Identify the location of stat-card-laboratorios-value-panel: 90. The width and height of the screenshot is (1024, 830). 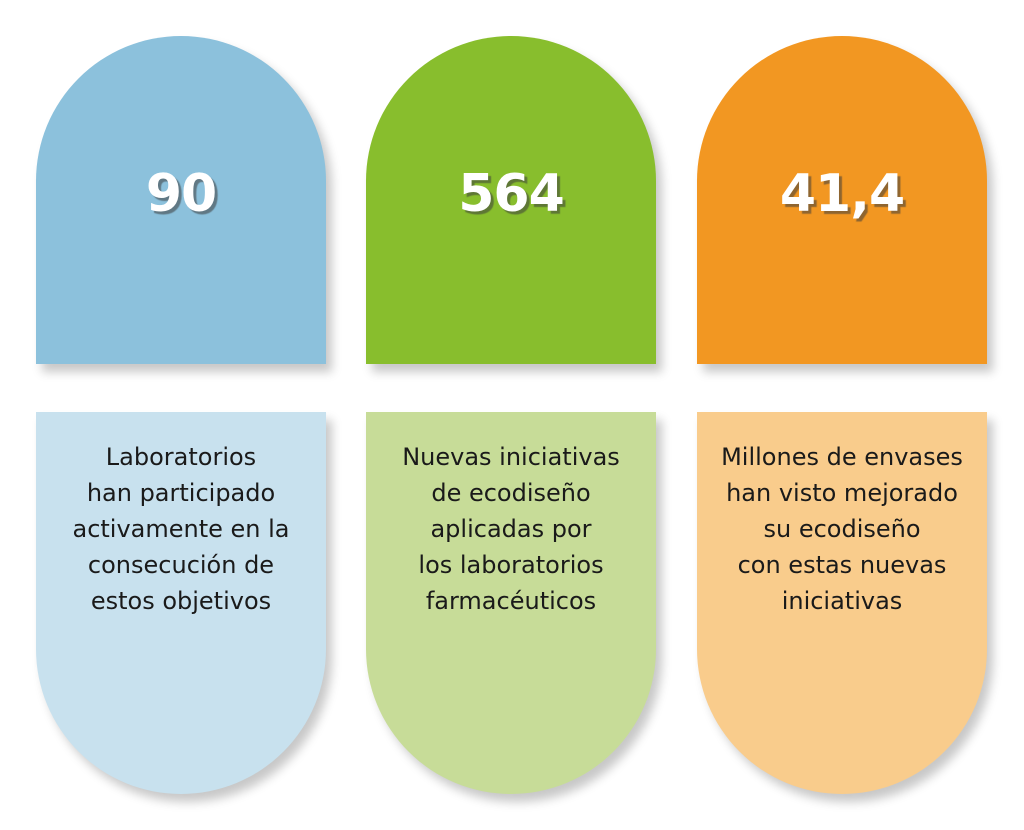
(181, 200).